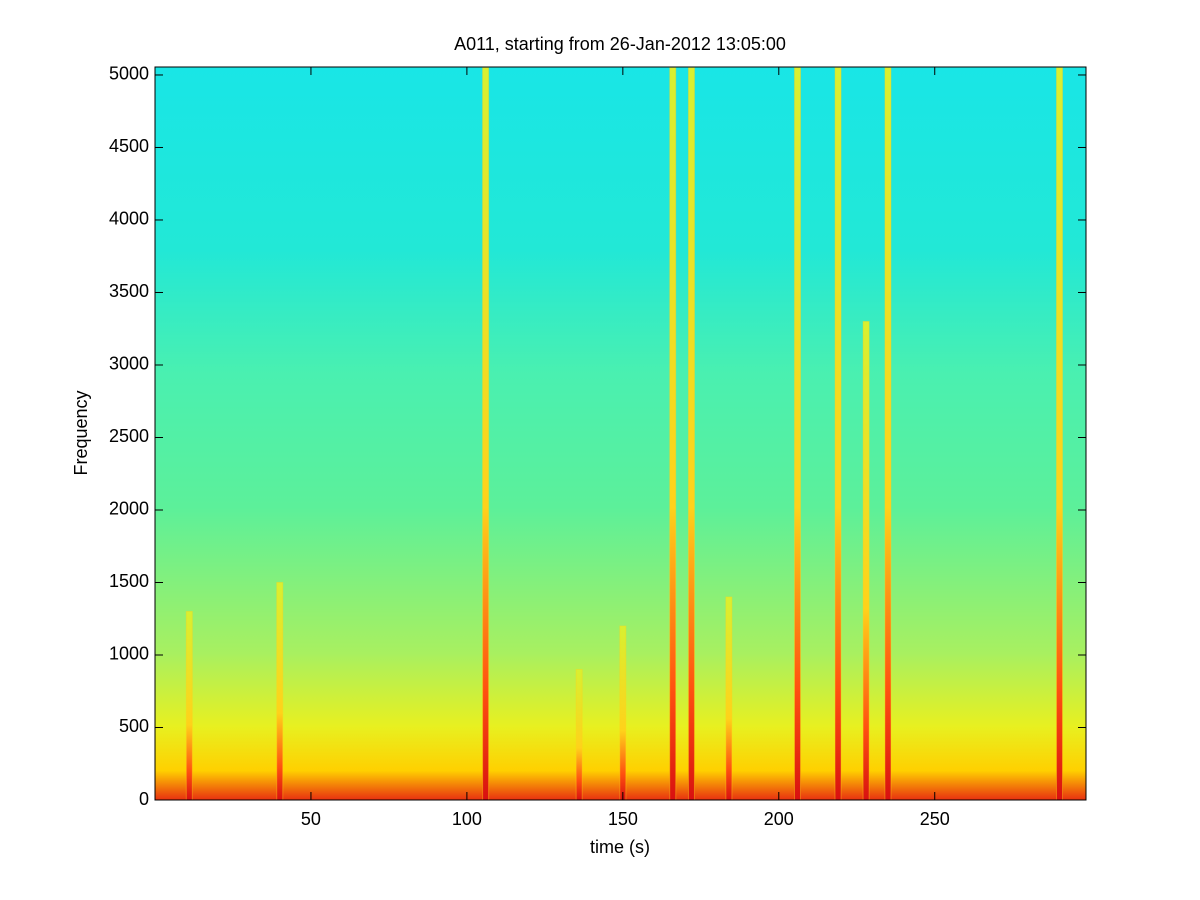 Image resolution: width=1200 pixels, height=900 pixels. I want to click on x-axis-label: time (s), so click(620, 847).